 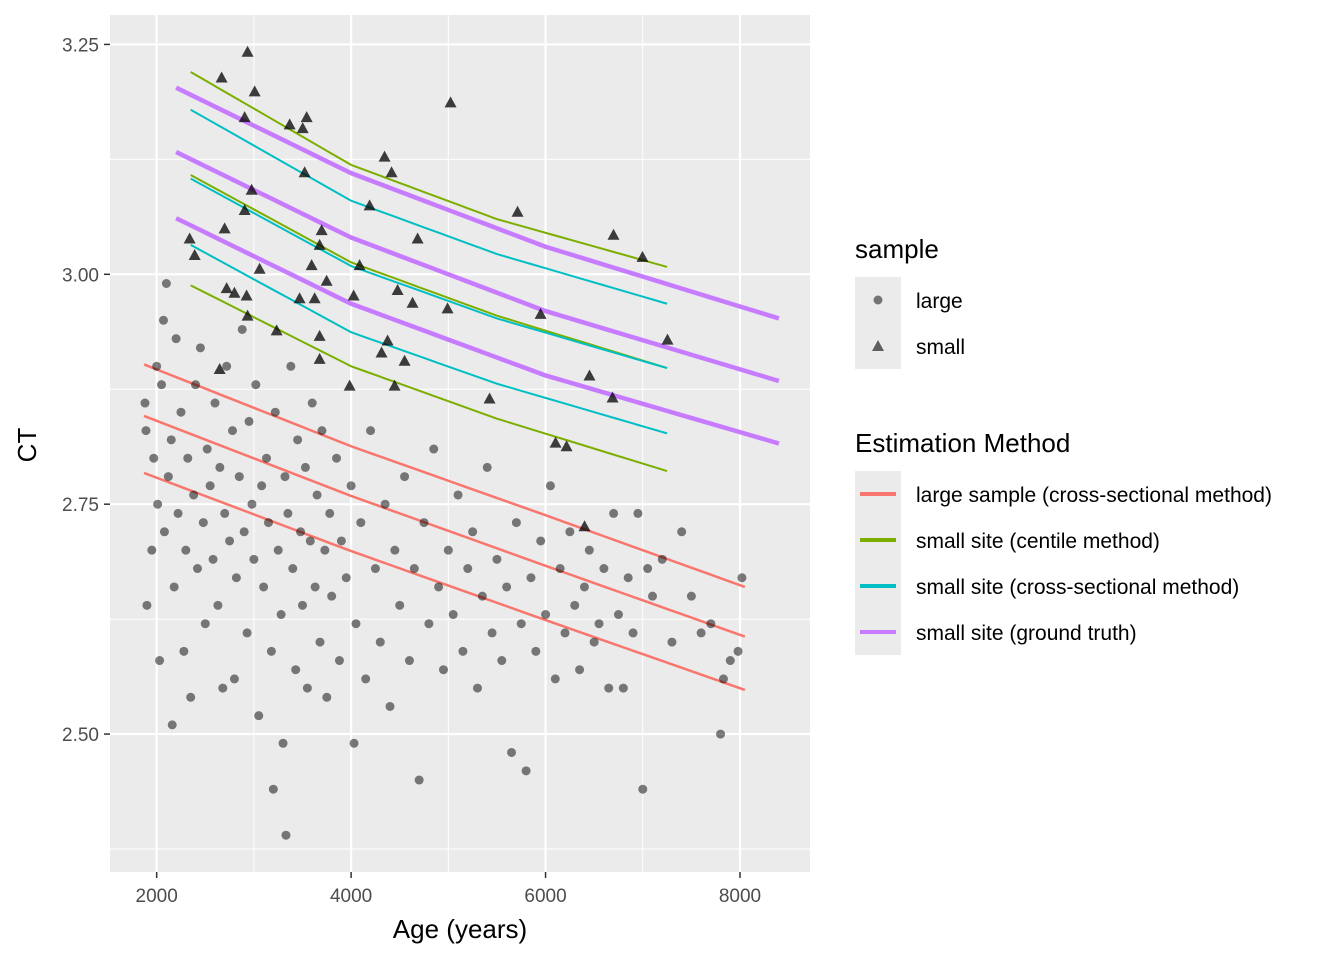 What do you see at coordinates (27, 445) in the screenshot?
I see `y-axis-title: CT` at bounding box center [27, 445].